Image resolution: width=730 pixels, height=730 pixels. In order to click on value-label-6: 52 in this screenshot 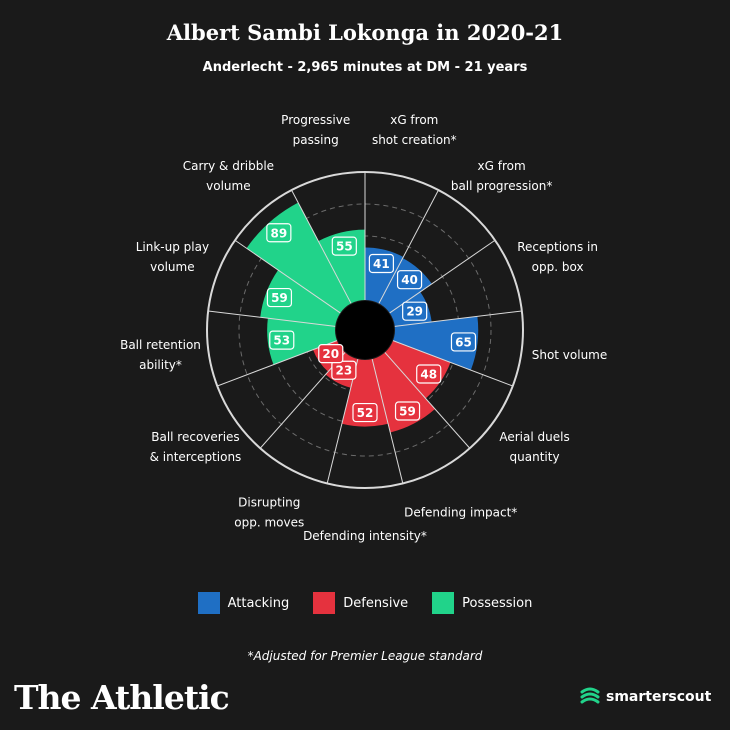, I will do `click(365, 413)`.